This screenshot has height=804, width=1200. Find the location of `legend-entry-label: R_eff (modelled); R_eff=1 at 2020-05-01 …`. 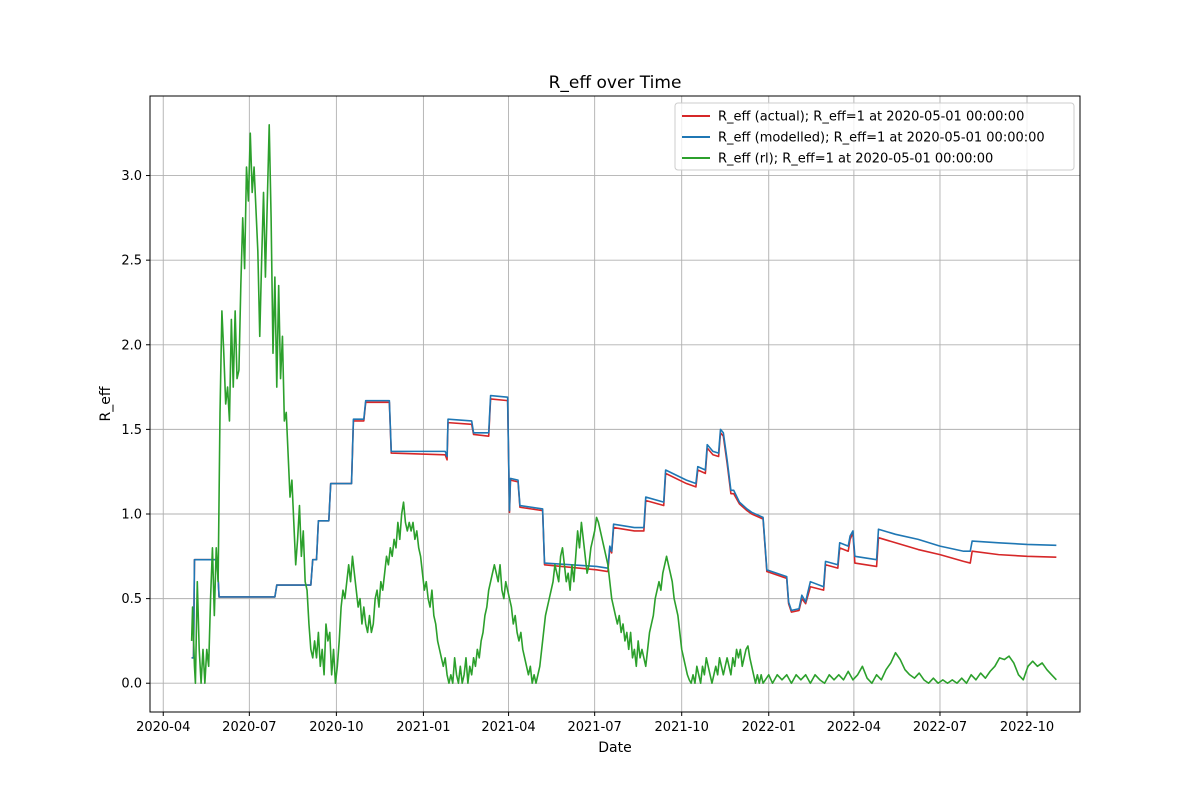

legend-entry-label: R_eff (modelled); R_eff=1 at 2020-05-01 … is located at coordinates (881, 138).